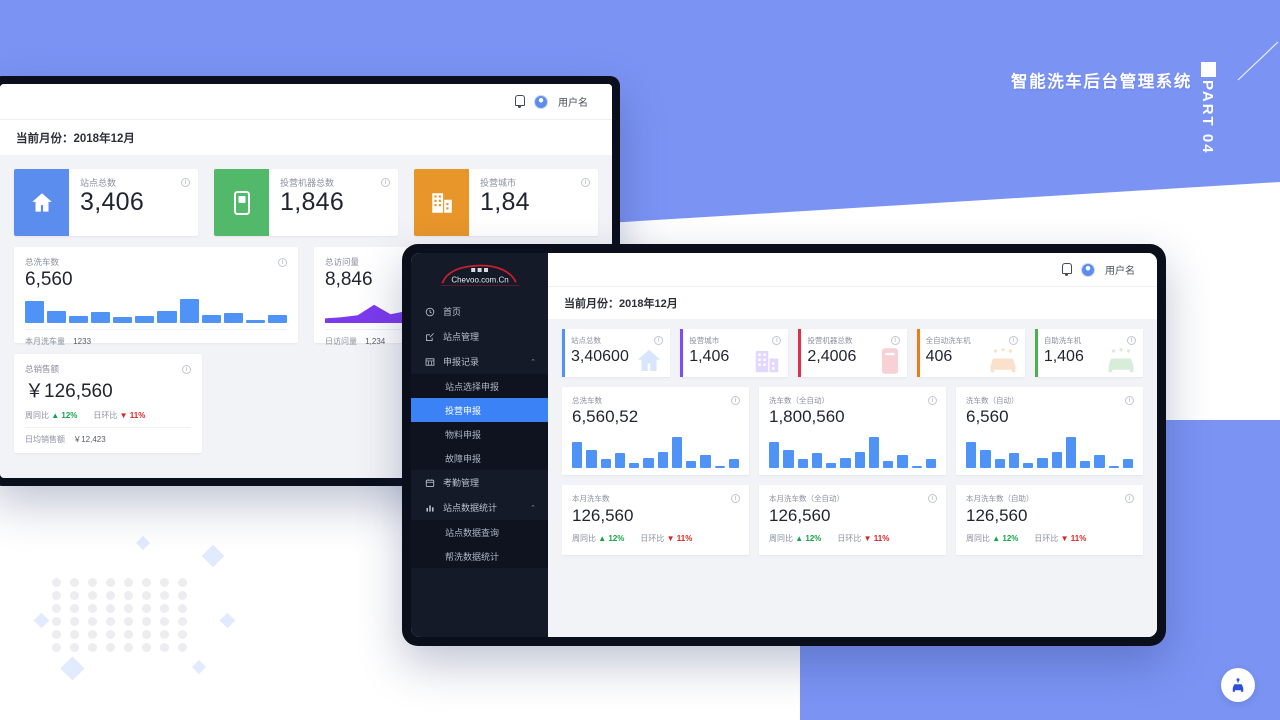 The width and height of the screenshot is (1280, 720). What do you see at coordinates (479, 361) in the screenshot?
I see `sidebar-item-declaration-records: 申报记录 ⌃` at bounding box center [479, 361].